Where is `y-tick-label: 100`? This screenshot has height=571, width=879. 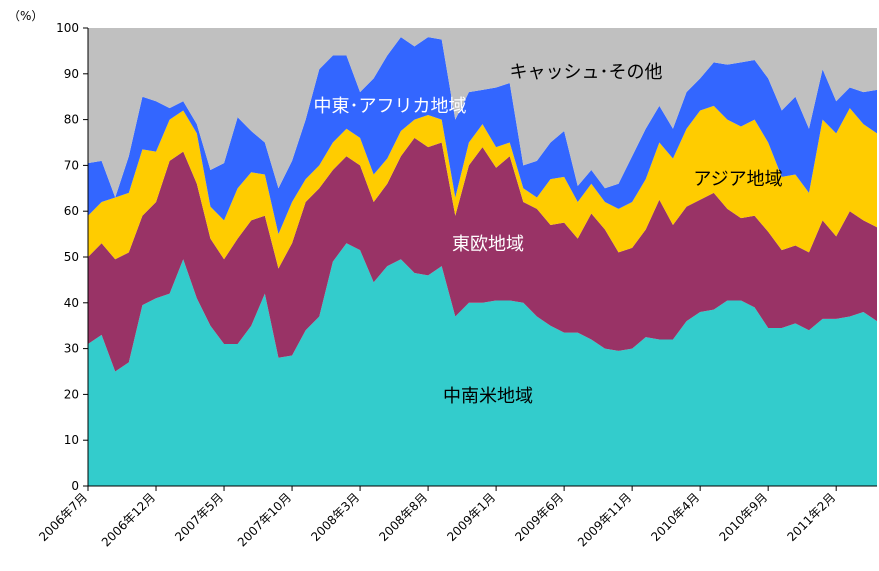
y-tick-label: 100 is located at coordinates (67, 28).